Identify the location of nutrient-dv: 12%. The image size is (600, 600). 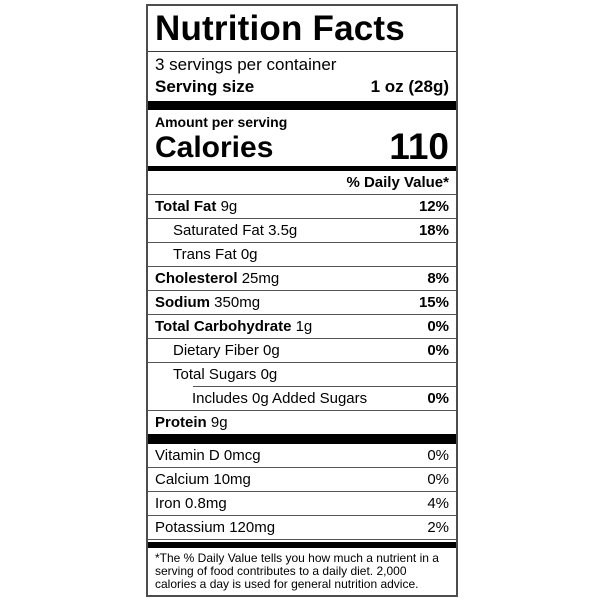
(433, 206).